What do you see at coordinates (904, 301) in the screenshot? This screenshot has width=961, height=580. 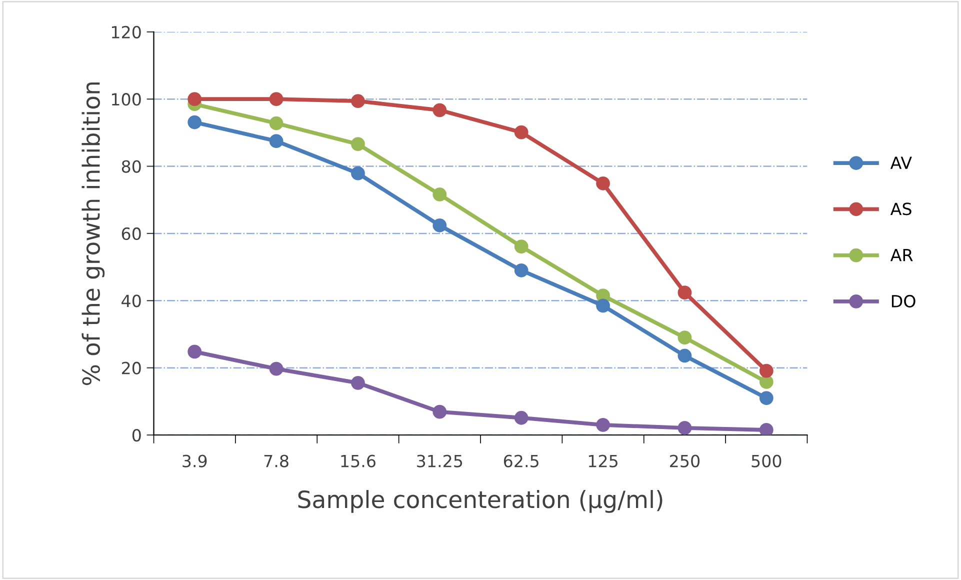 I see `legend-label: DO` at bounding box center [904, 301].